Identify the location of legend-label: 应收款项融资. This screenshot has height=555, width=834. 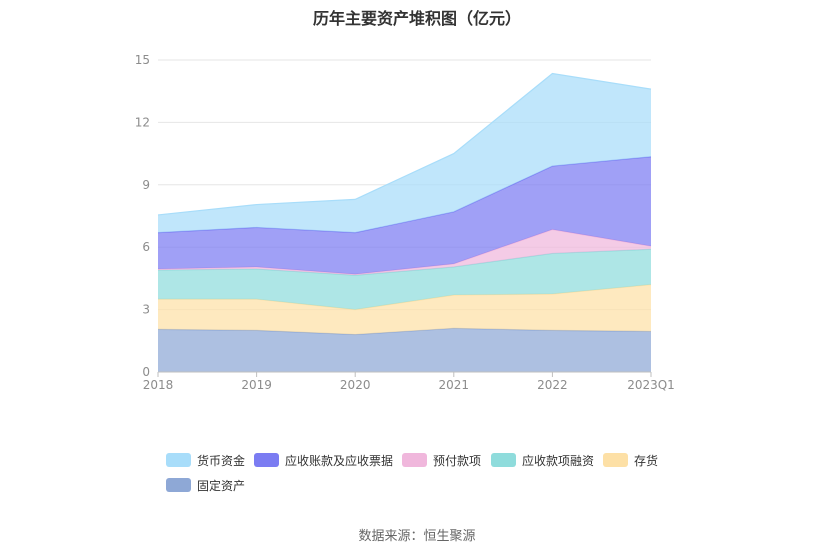
(558, 460).